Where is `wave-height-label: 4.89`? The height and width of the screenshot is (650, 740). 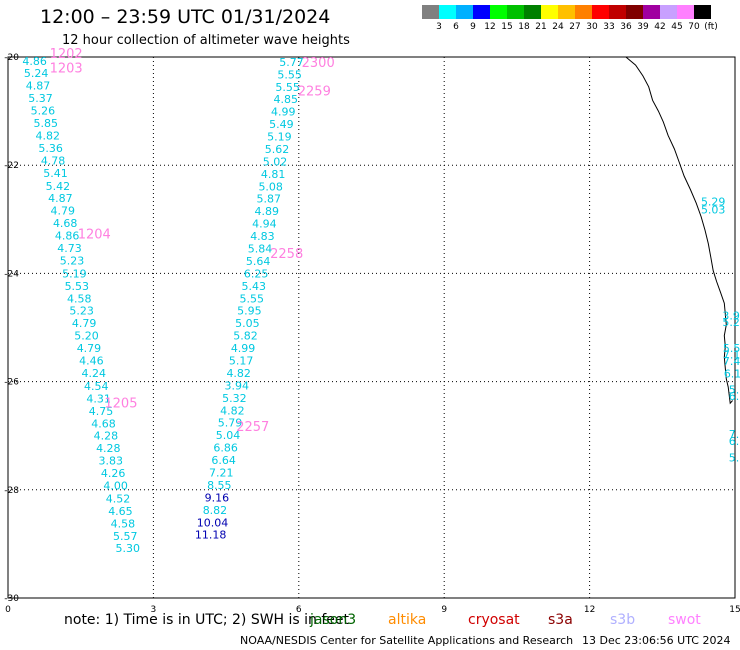 wave-height-label: 4.89 is located at coordinates (267, 211).